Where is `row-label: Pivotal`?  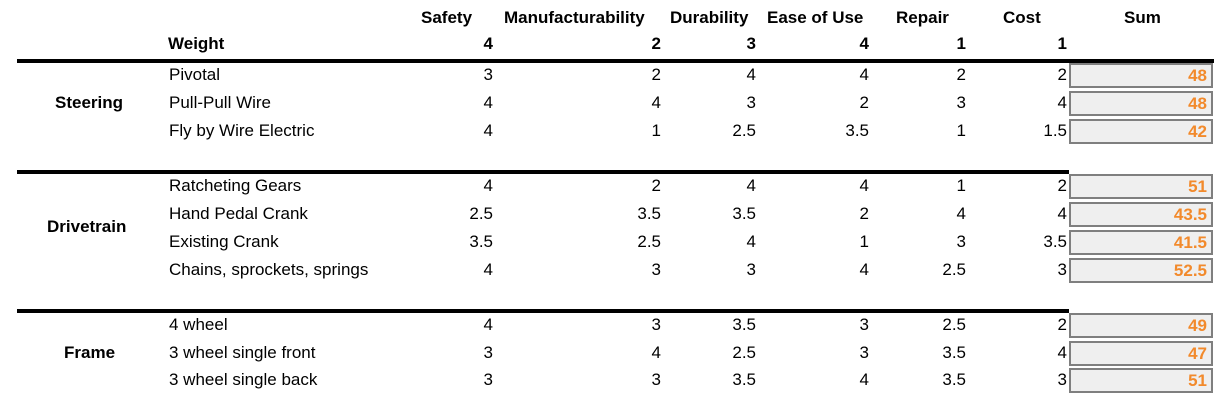
row-label: Pivotal is located at coordinates (195, 74).